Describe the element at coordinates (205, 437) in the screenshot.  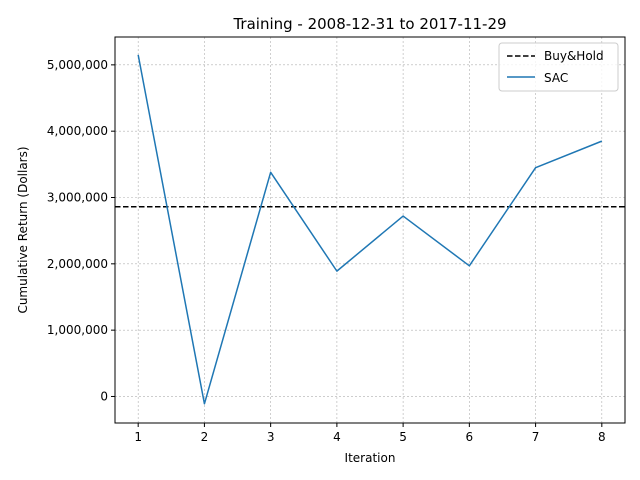
I see `x-tick-label: 2` at that location.